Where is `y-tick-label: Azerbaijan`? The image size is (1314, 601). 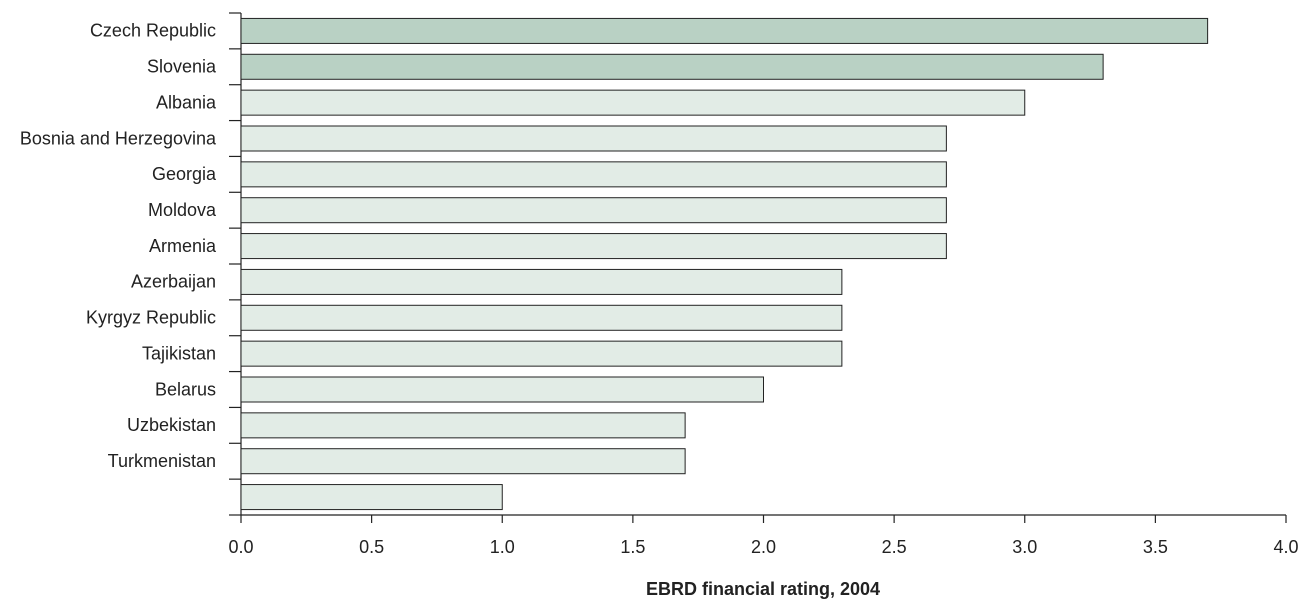
y-tick-label: Azerbaijan is located at coordinates (173, 282).